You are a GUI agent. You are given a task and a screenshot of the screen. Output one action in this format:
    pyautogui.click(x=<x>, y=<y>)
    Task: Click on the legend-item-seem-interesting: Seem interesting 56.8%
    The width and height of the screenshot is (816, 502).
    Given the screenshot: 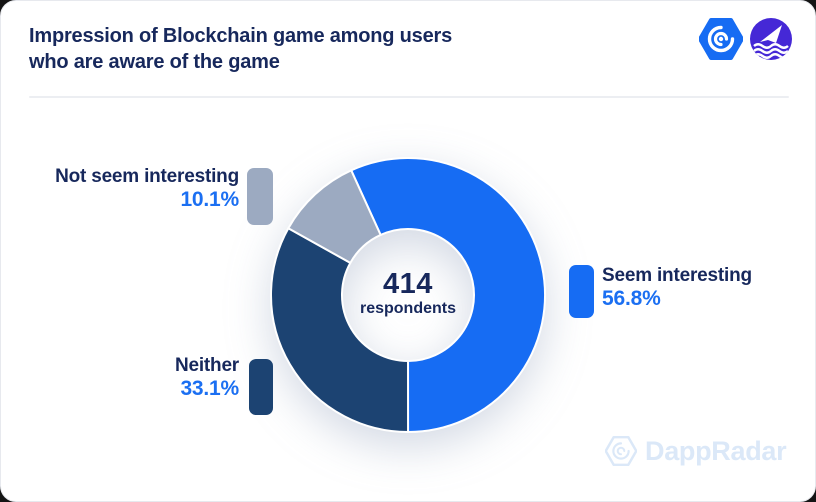 What is the action you would take?
    pyautogui.click(x=677, y=287)
    